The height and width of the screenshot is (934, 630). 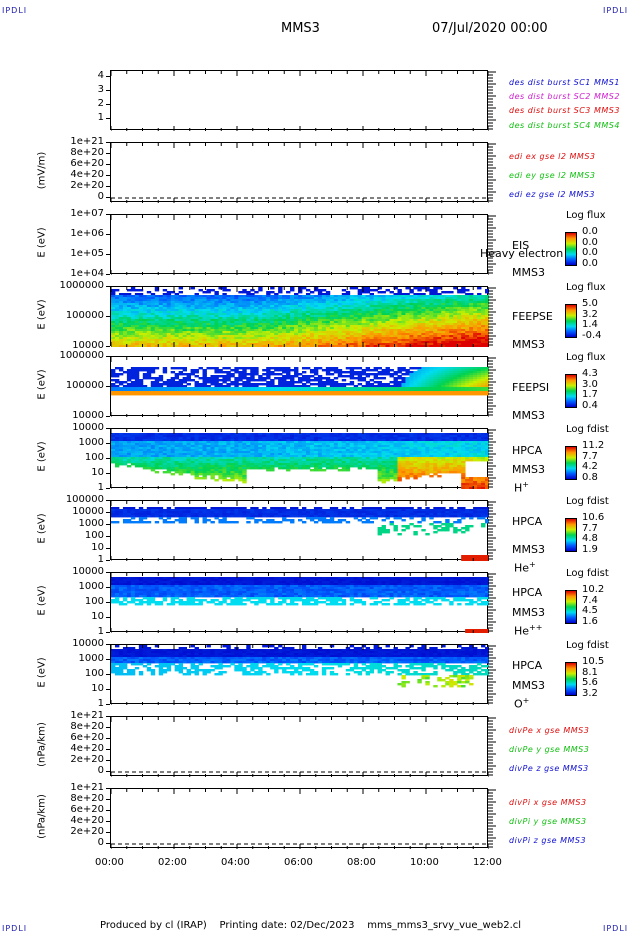 What do you see at coordinates (81, 355) in the screenshot?
I see `y-tick-label: 1000000` at bounding box center [81, 355].